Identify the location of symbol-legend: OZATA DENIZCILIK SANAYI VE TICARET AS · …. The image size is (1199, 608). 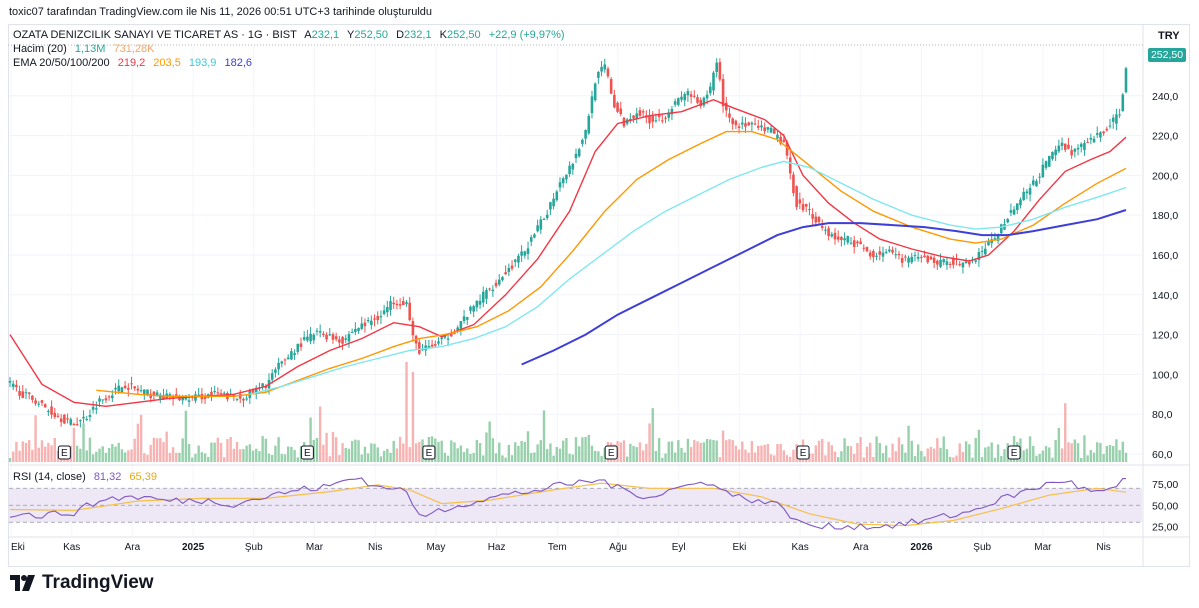
(291, 35).